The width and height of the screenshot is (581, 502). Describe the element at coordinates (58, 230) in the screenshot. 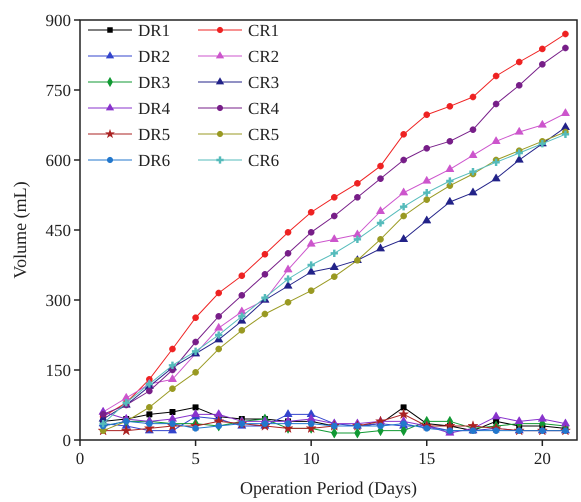

I see `y-tick-label: 450` at that location.